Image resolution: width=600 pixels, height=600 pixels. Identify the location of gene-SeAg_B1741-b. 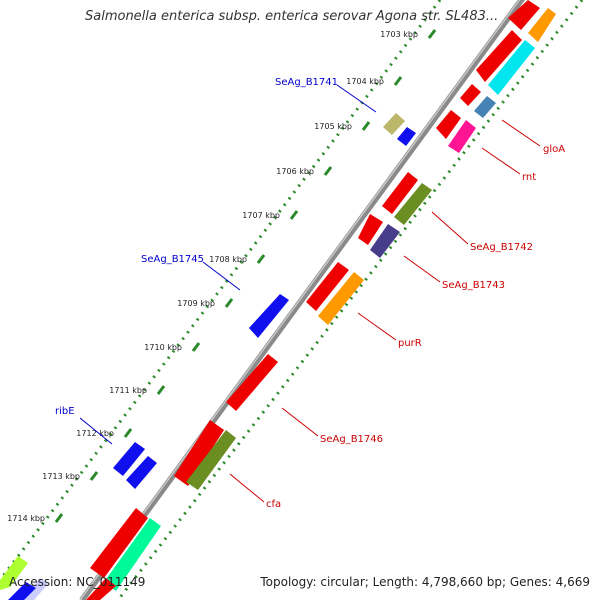
(406, 136).